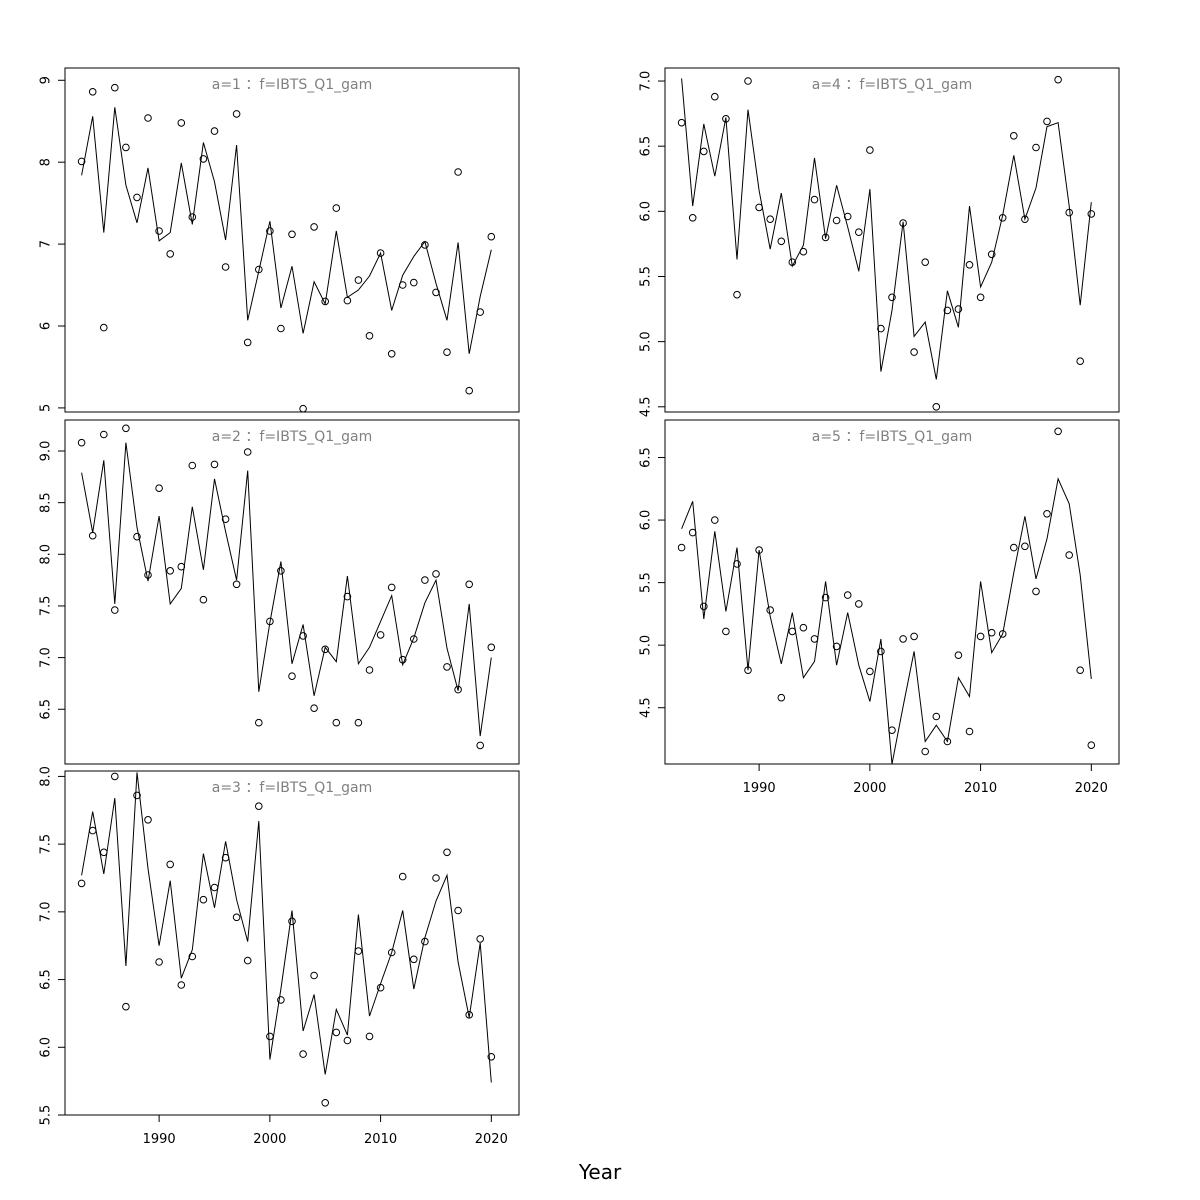  I want to click on panel-title: a=2 ：f=IBTS_Q1_gam, so click(292, 437).